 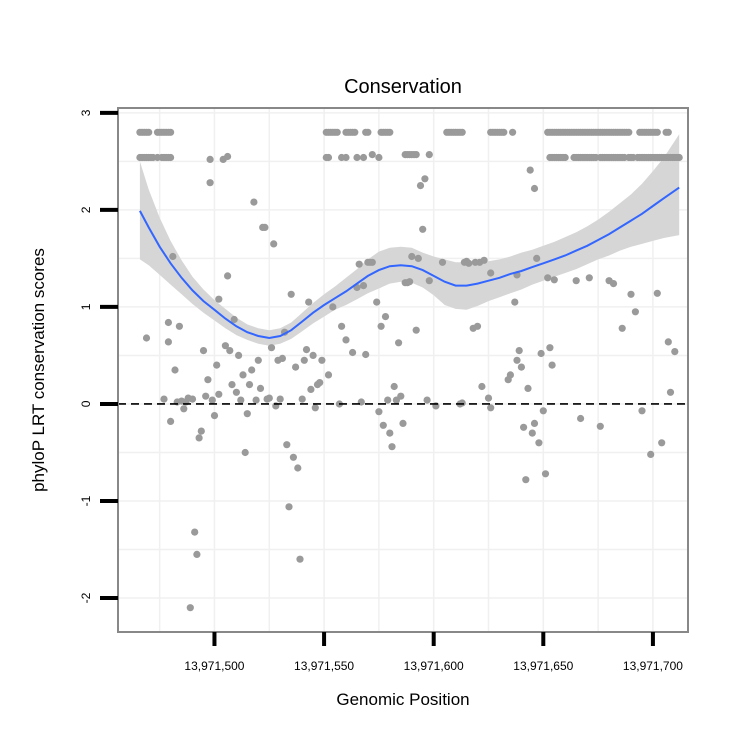 I want to click on x-tick-label: 13,971,550, so click(x=324, y=666).